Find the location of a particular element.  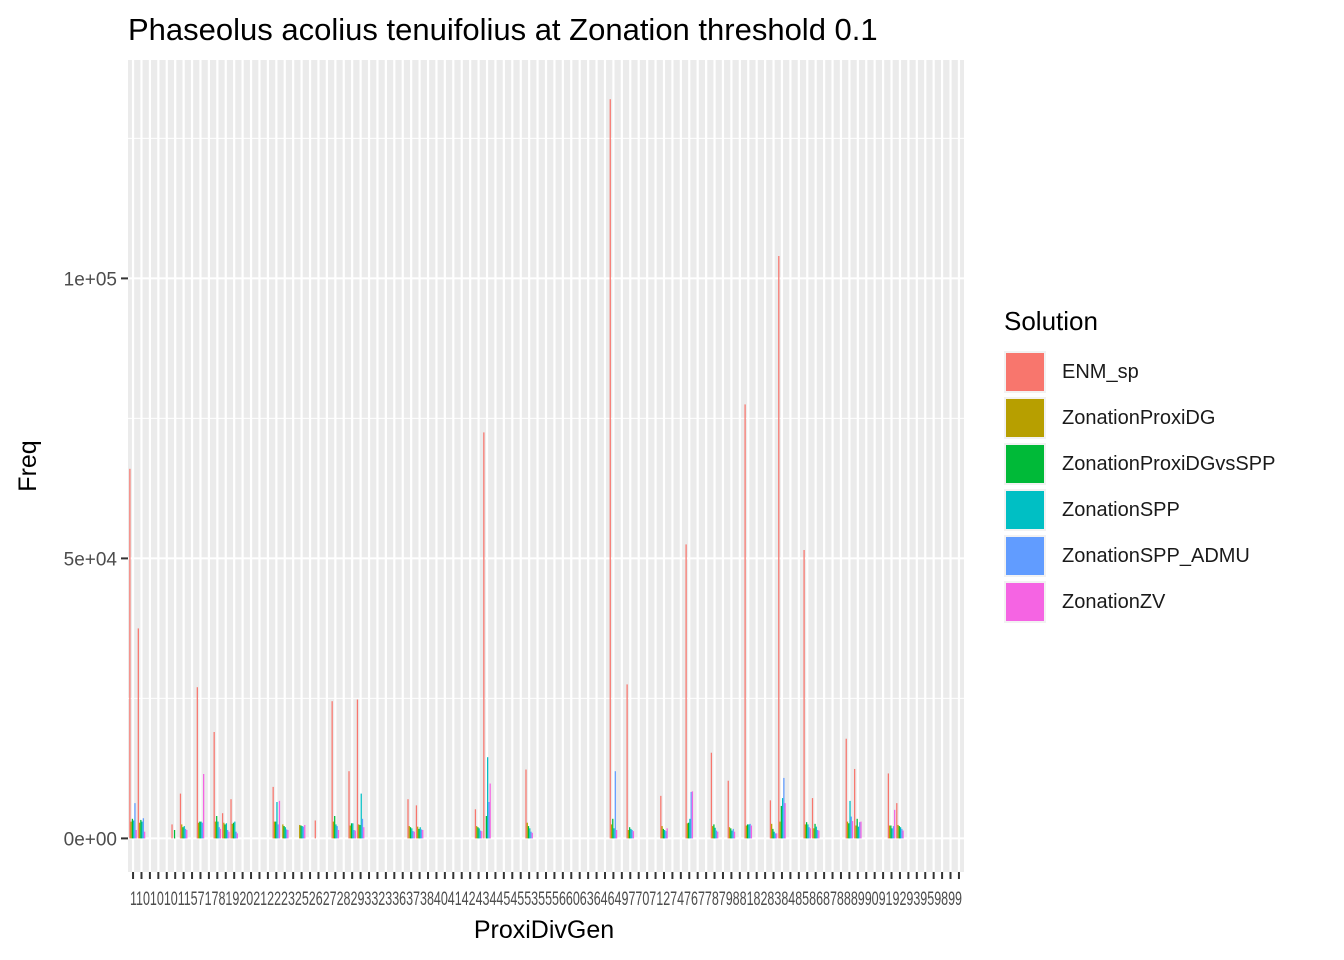

legend-label: ZonationProxiDGvsSPP is located at coordinates (1169, 463).